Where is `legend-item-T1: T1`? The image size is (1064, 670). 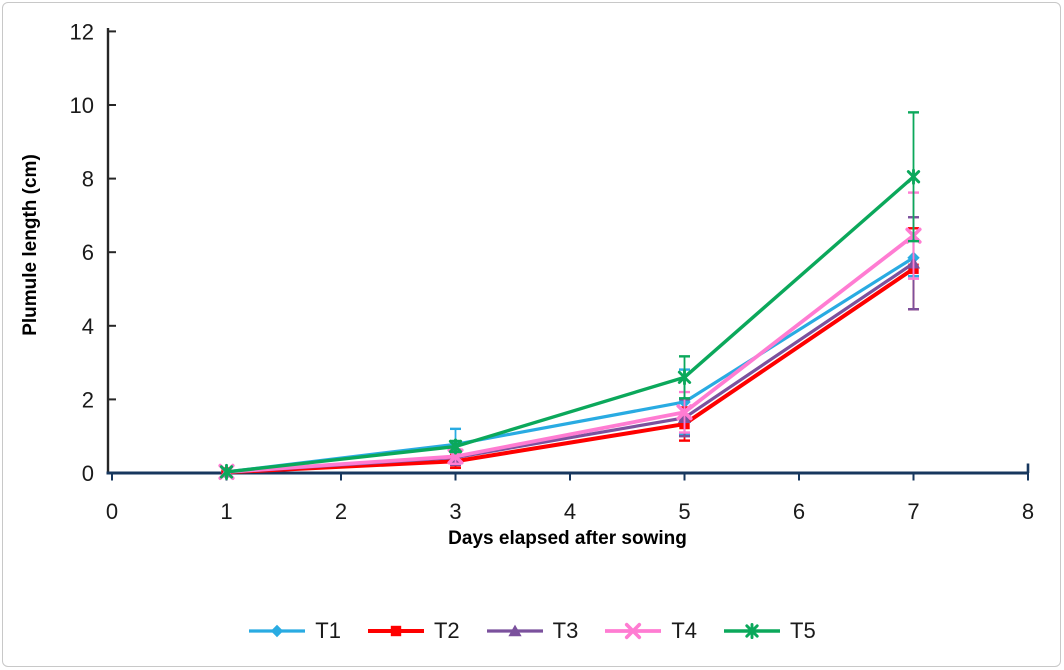
legend-item-T1: T1 is located at coordinates (294, 631).